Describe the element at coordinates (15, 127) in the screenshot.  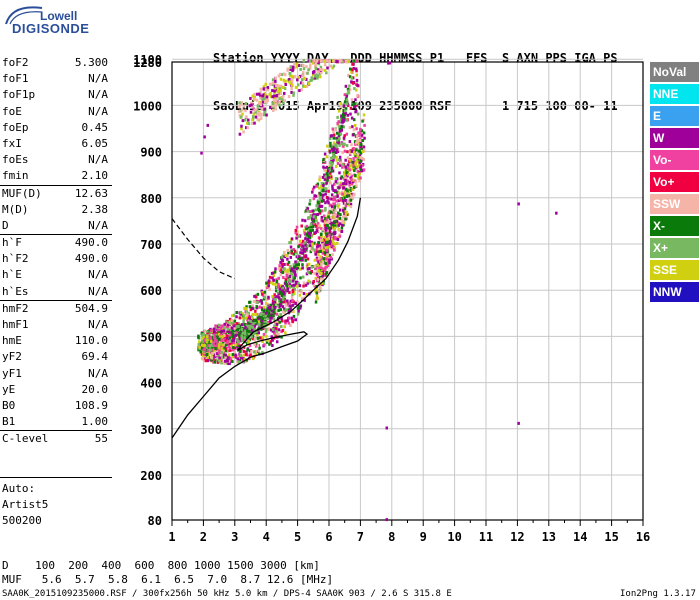
I see `param-name: foEp` at that location.